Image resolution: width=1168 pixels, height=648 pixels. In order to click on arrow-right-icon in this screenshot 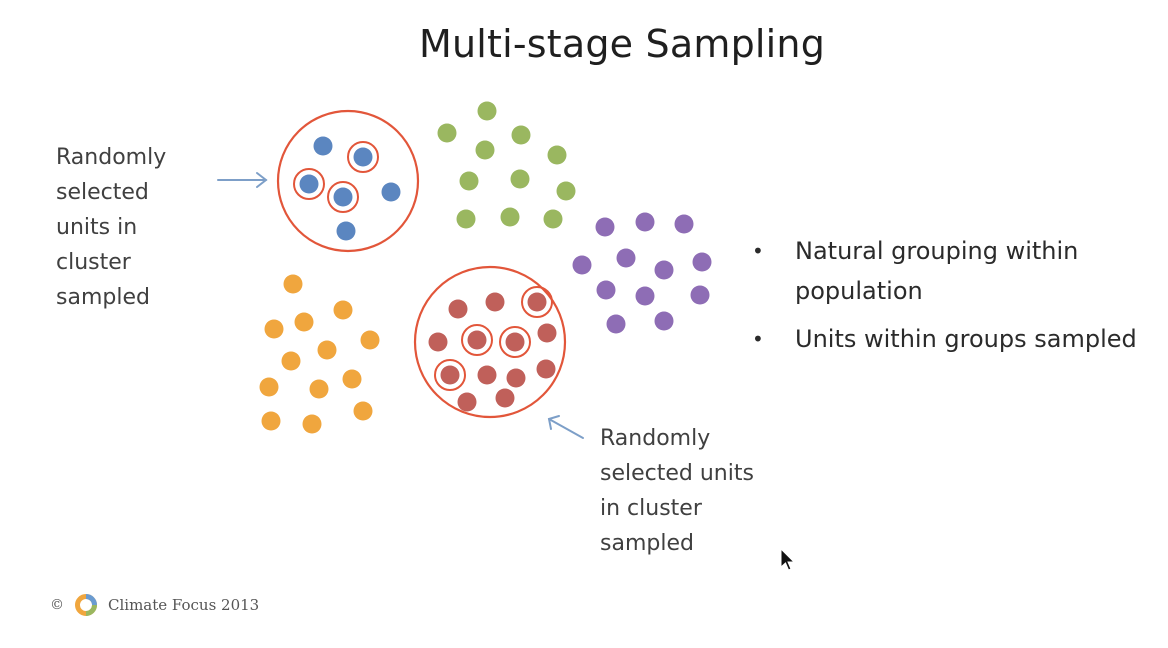, I will do `click(242, 180)`.